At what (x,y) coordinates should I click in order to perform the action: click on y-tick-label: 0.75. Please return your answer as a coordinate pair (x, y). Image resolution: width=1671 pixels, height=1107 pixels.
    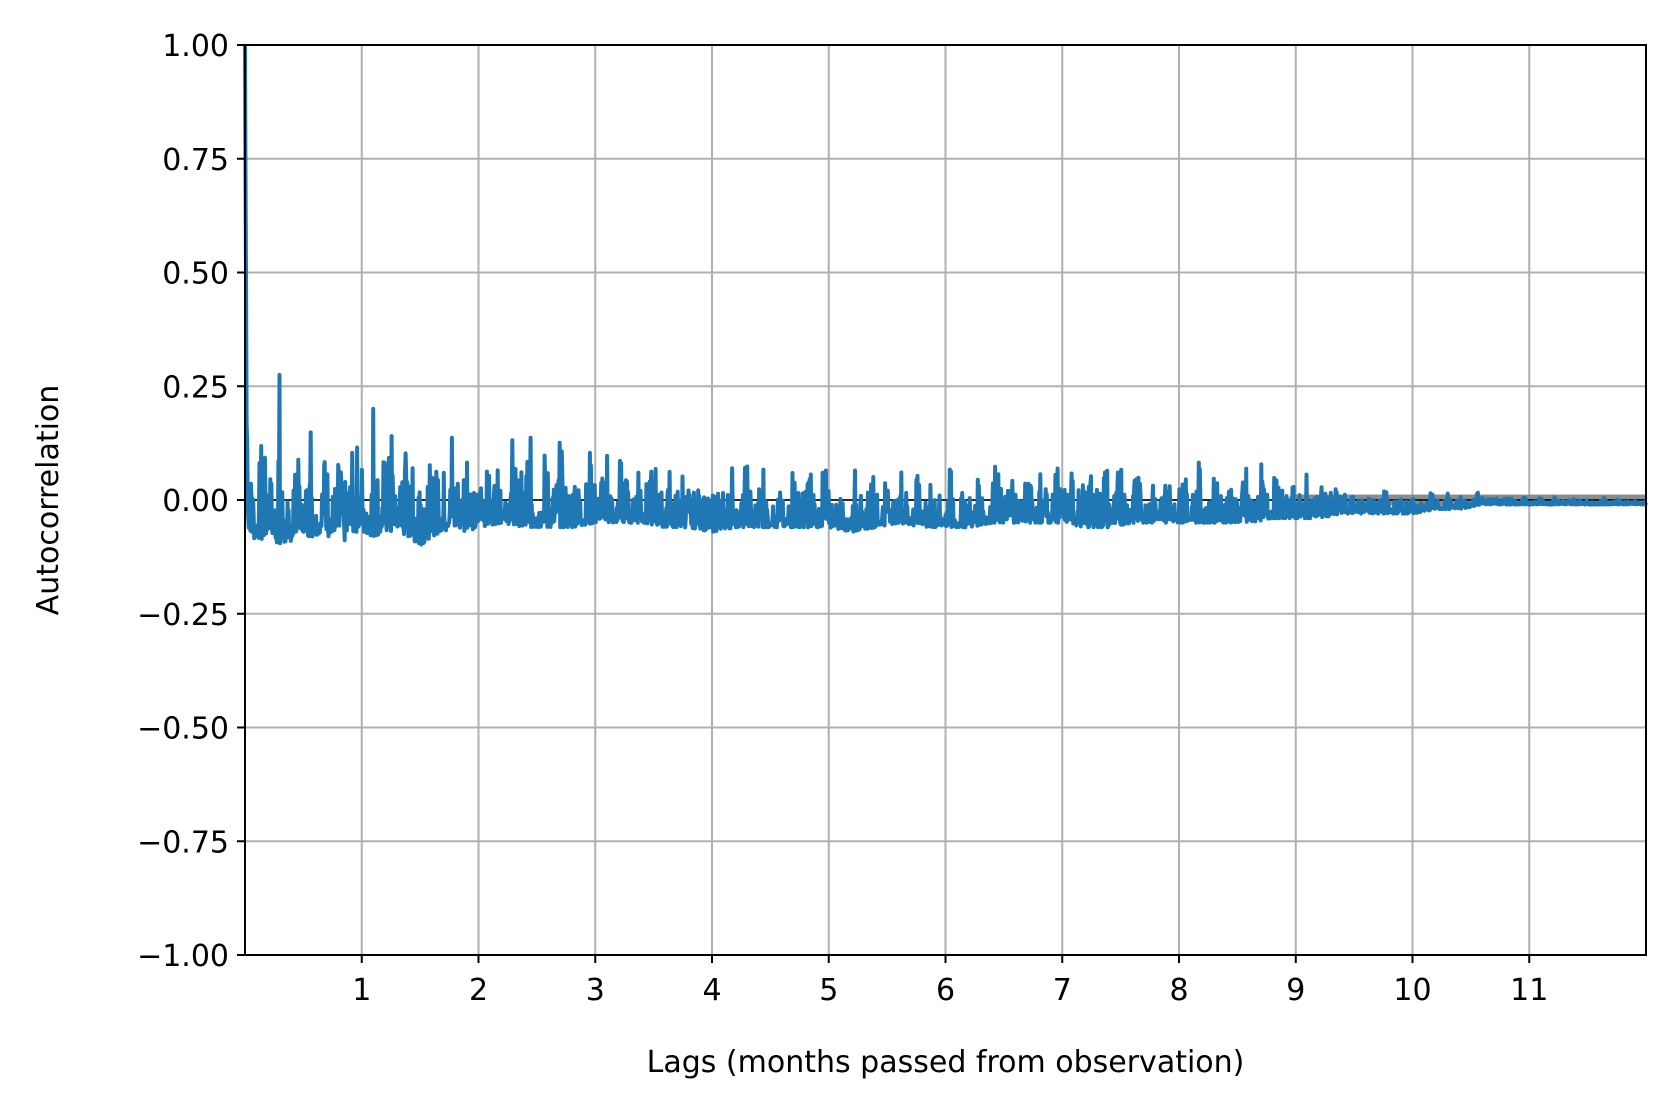
    Looking at the image, I should click on (195, 160).